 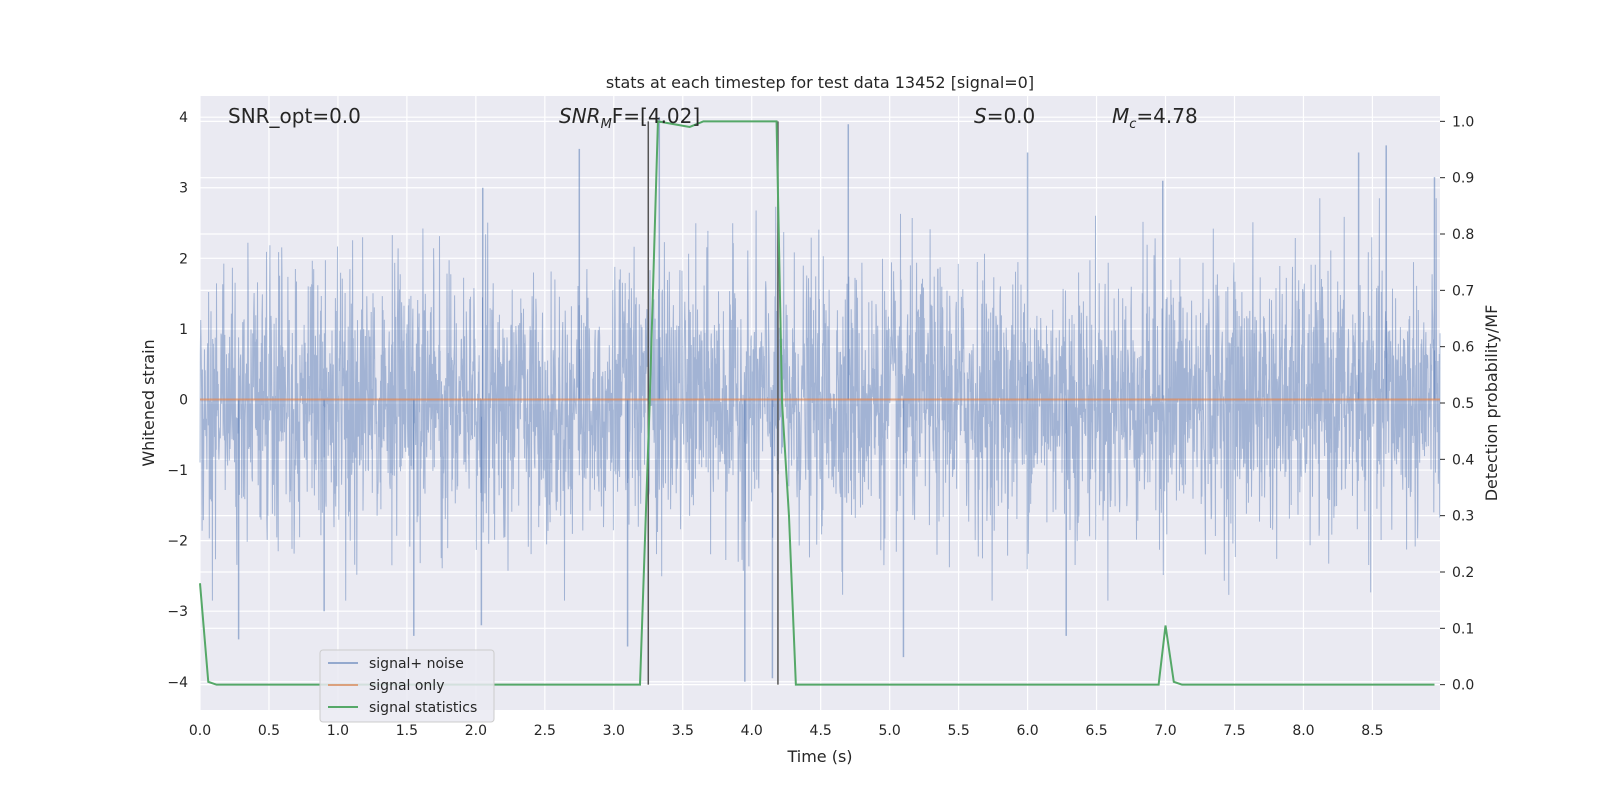 What do you see at coordinates (606, 124) in the screenshot?
I see `snr-mf-sub: M` at bounding box center [606, 124].